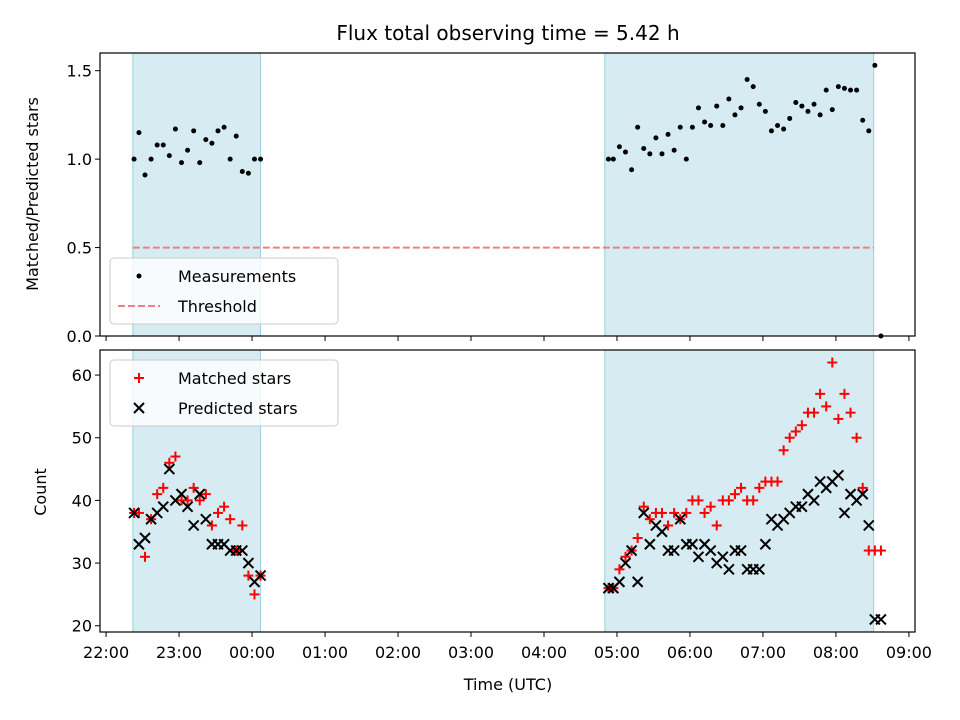 Image resolution: width=960 pixels, height=720 pixels. Describe the element at coordinates (238, 408) in the screenshot. I see `legend-predicted-stars: Predicted stars` at that location.